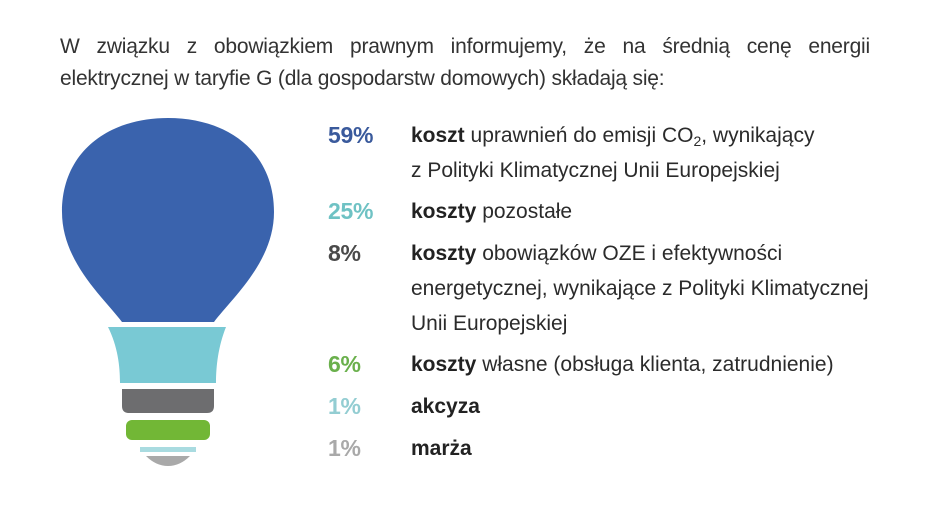 This screenshot has width=925, height=506. I want to click on bulb-tip-segment, so click(168, 461).